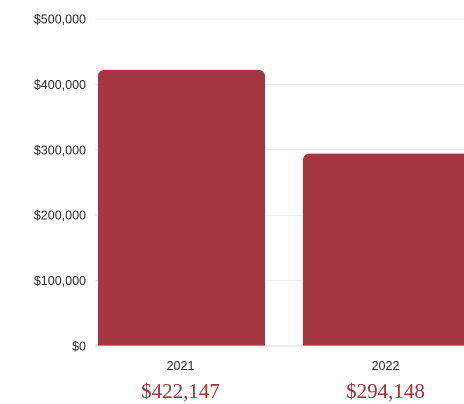 The width and height of the screenshot is (464, 404). I want to click on data-label: $294,148, so click(385, 391).